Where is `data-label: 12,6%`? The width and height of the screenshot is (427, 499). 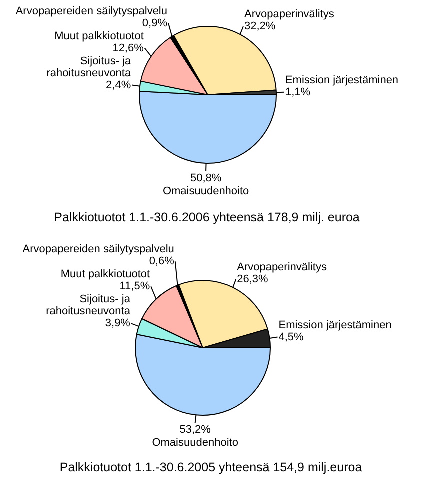 data-label: 12,6% is located at coordinates (128, 48).